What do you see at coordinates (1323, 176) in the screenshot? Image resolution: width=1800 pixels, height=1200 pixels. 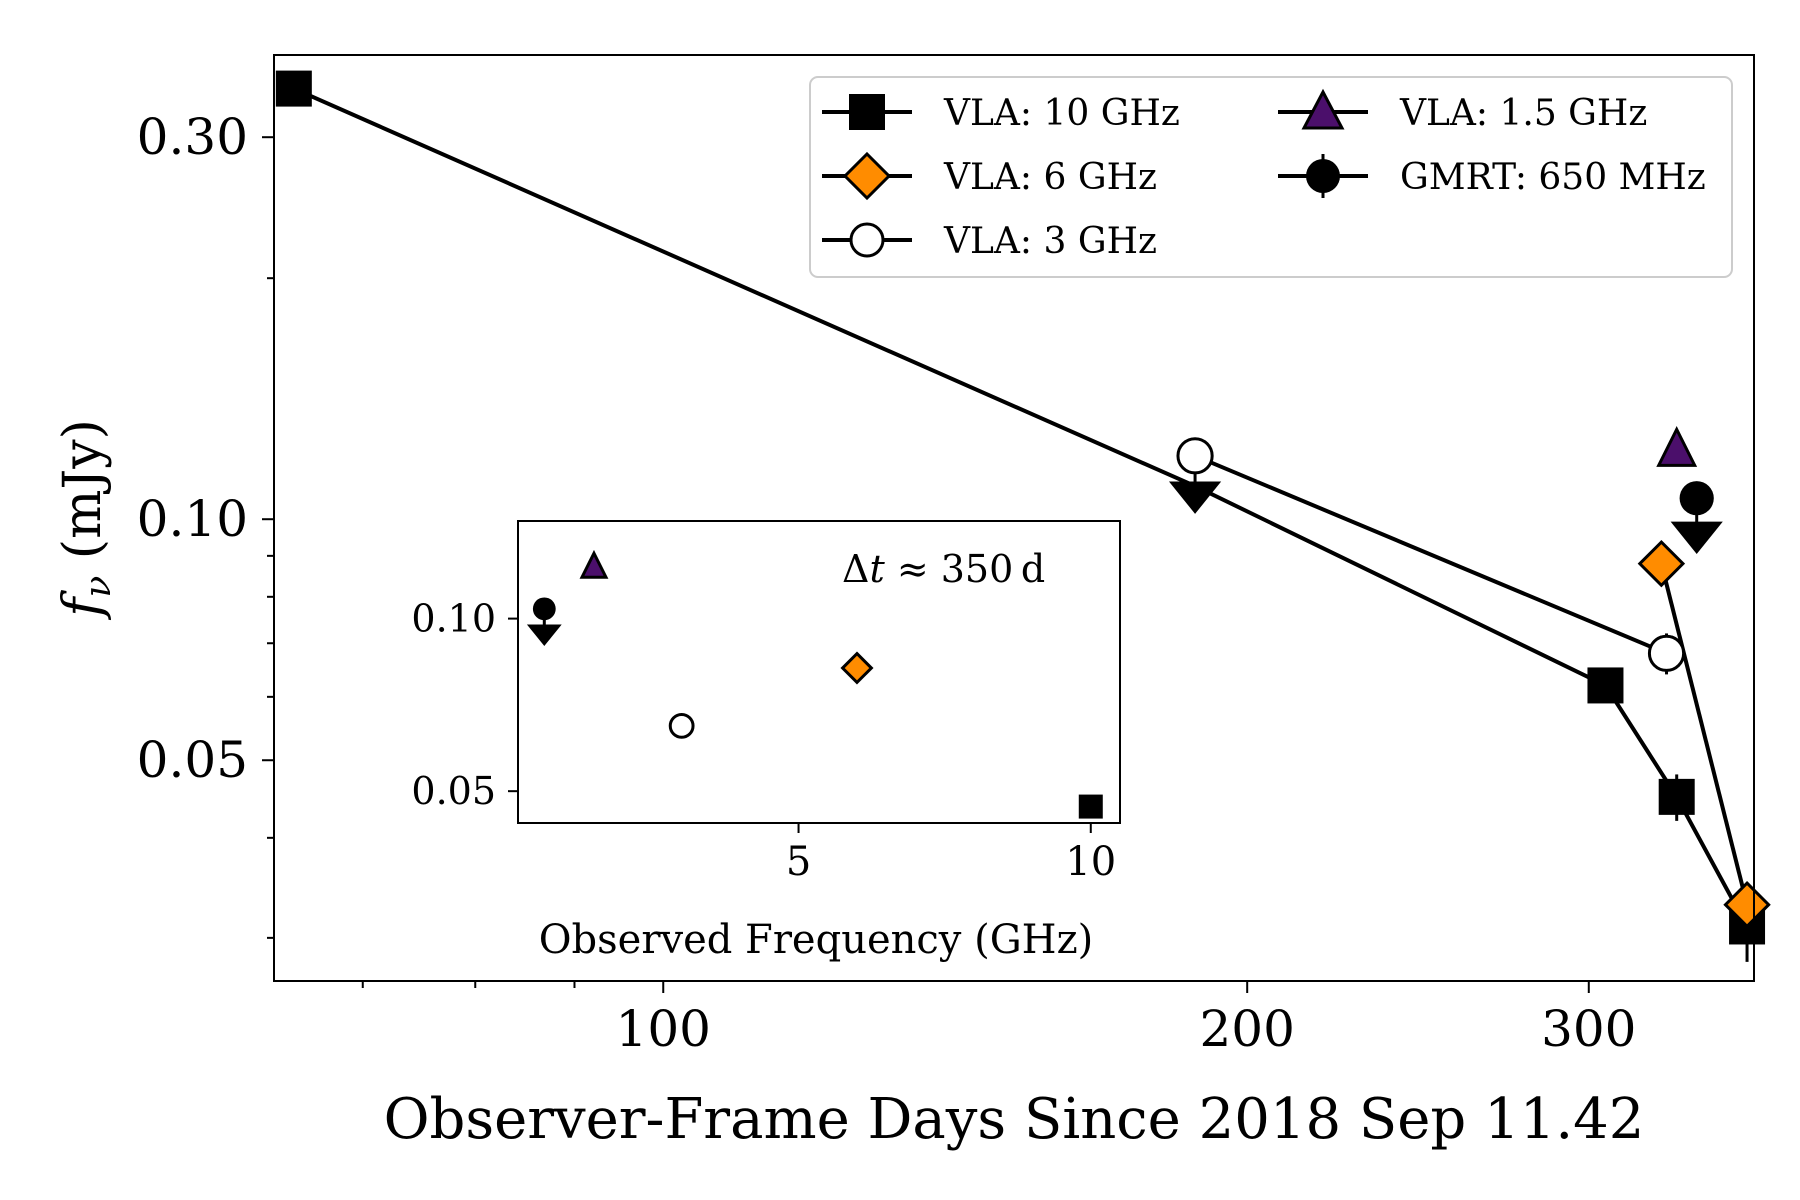 I see `legend-circle-marker` at bounding box center [1323, 176].